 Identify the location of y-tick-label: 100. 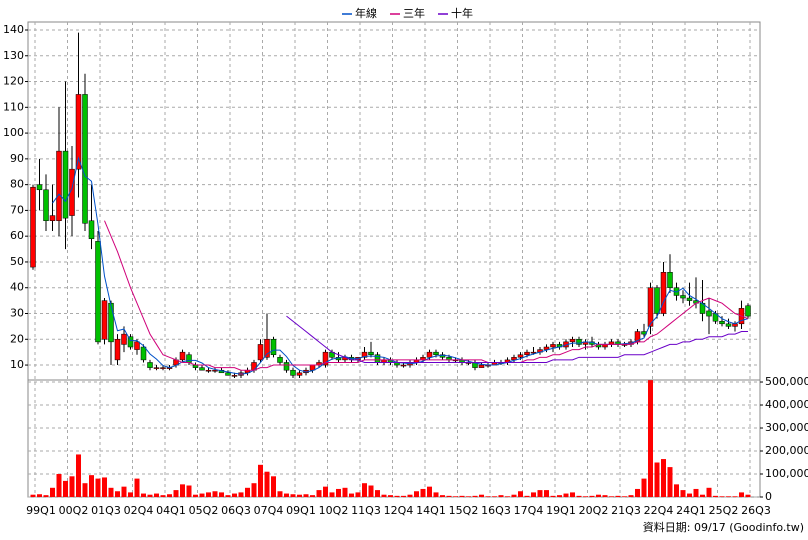
(13, 132).